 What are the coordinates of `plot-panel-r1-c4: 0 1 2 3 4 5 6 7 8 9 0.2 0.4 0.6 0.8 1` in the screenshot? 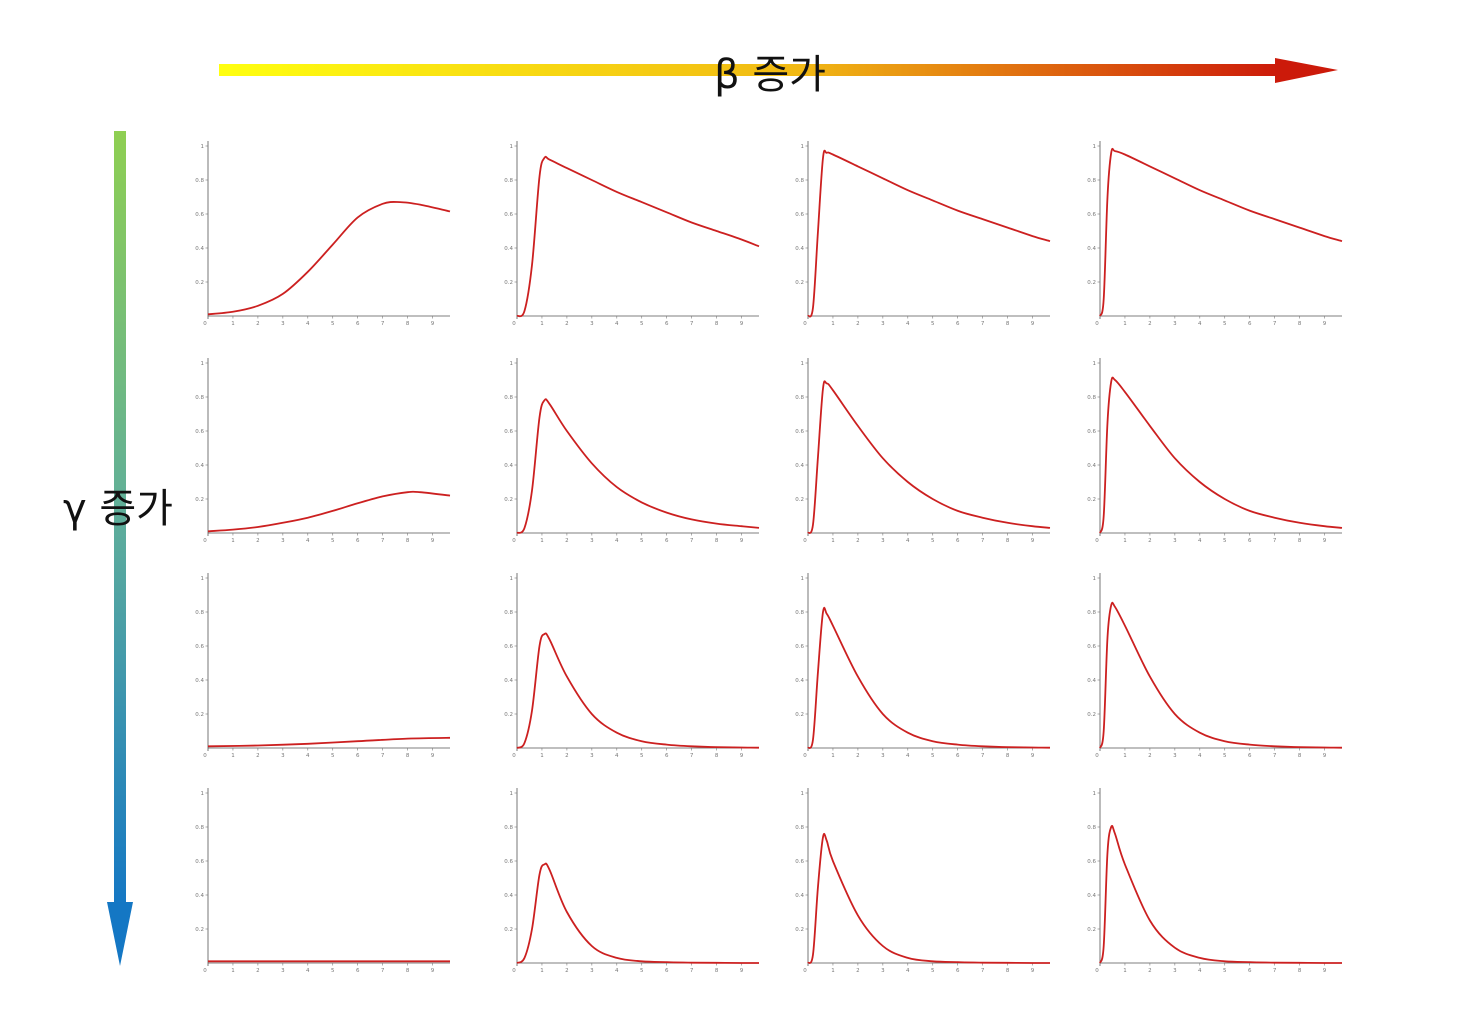 It's located at (1215, 234).